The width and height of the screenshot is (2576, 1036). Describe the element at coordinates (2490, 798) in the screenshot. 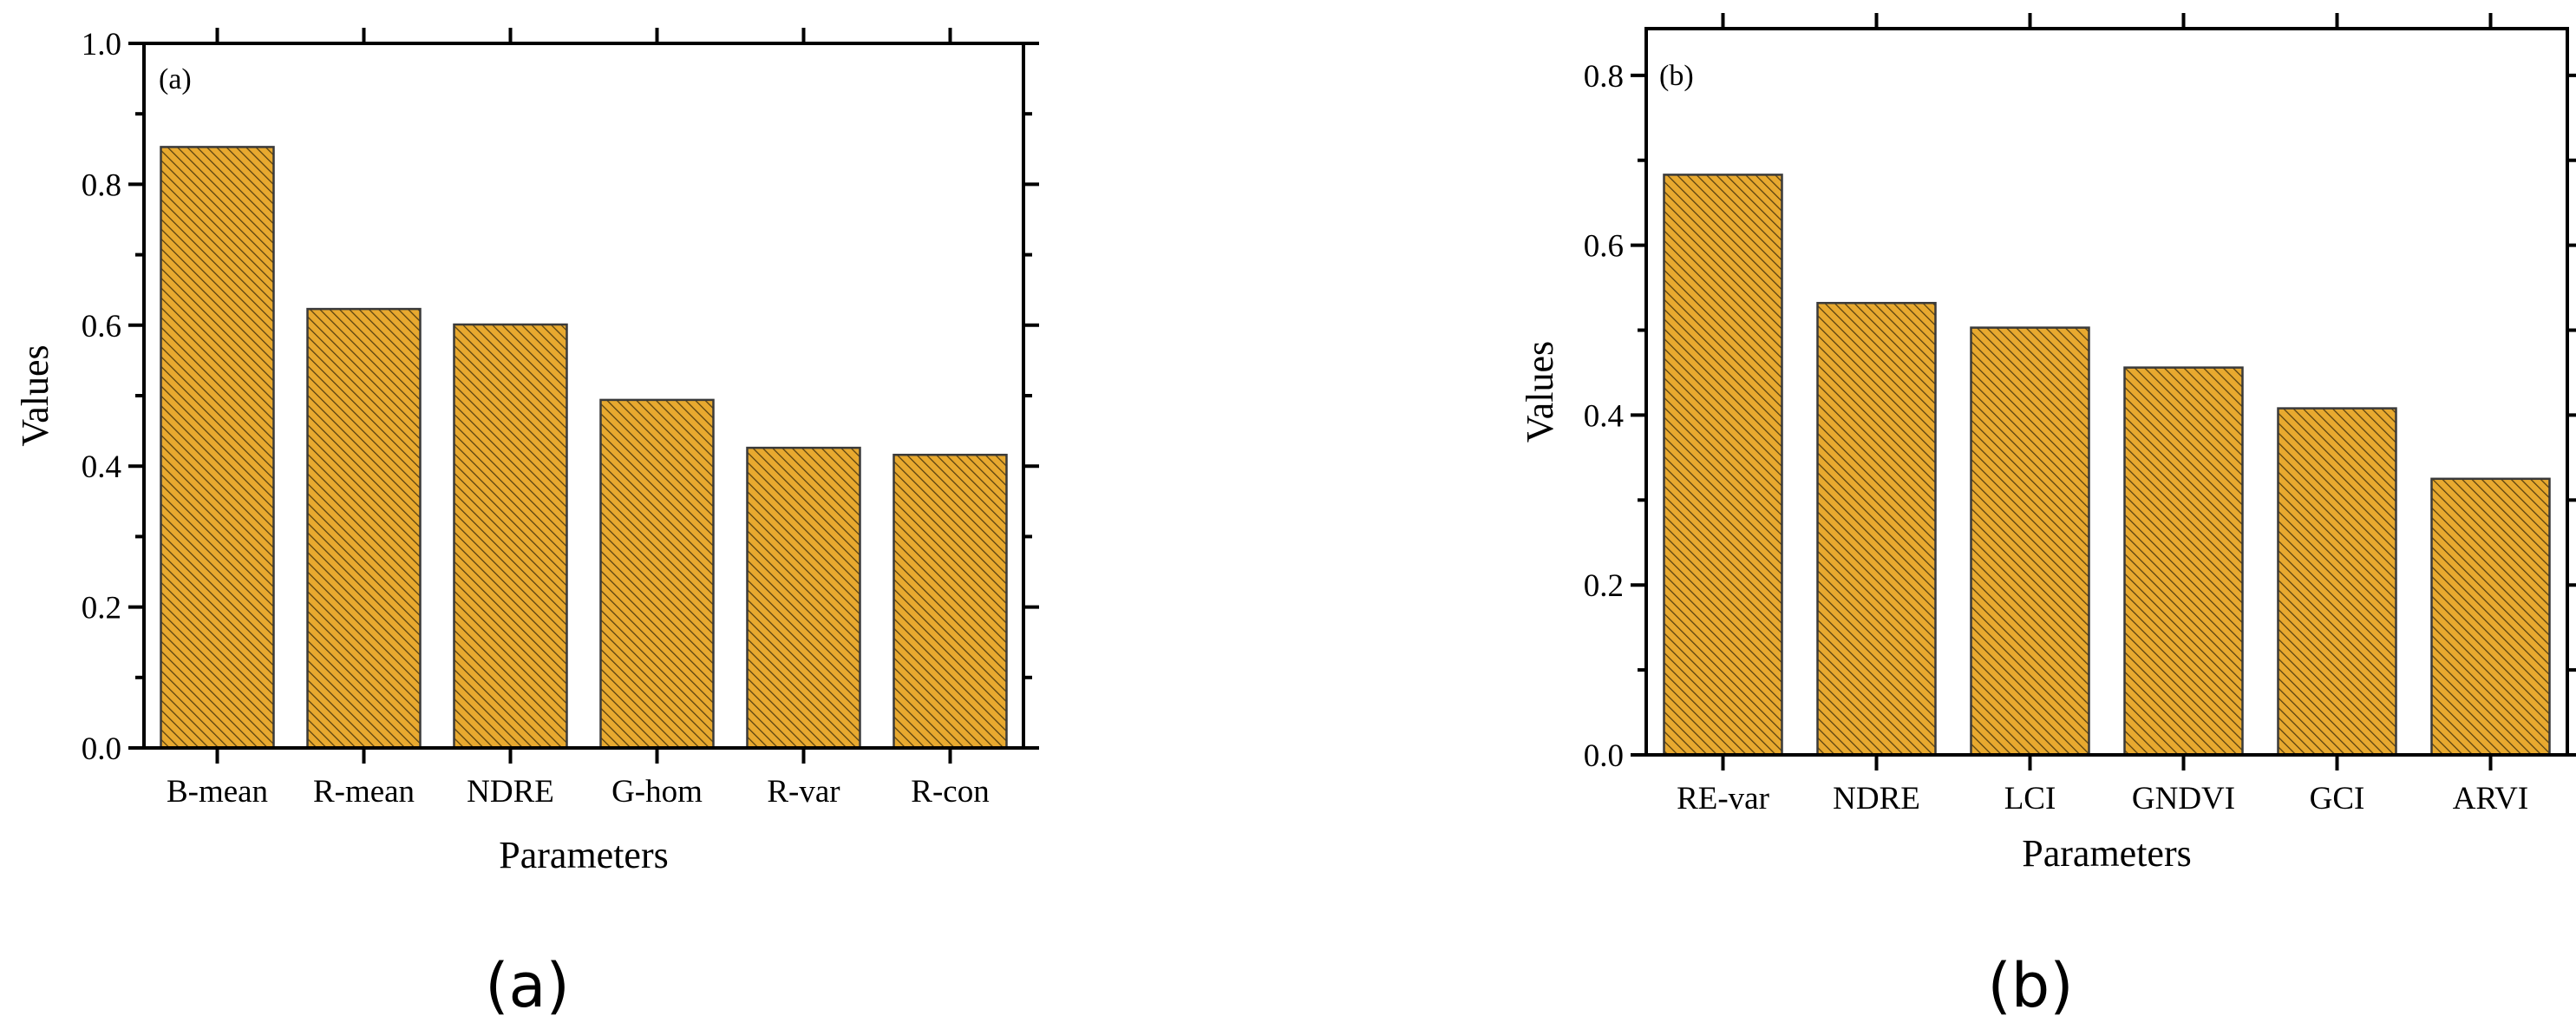

I see `x-tick-label-b: ARVI` at that location.